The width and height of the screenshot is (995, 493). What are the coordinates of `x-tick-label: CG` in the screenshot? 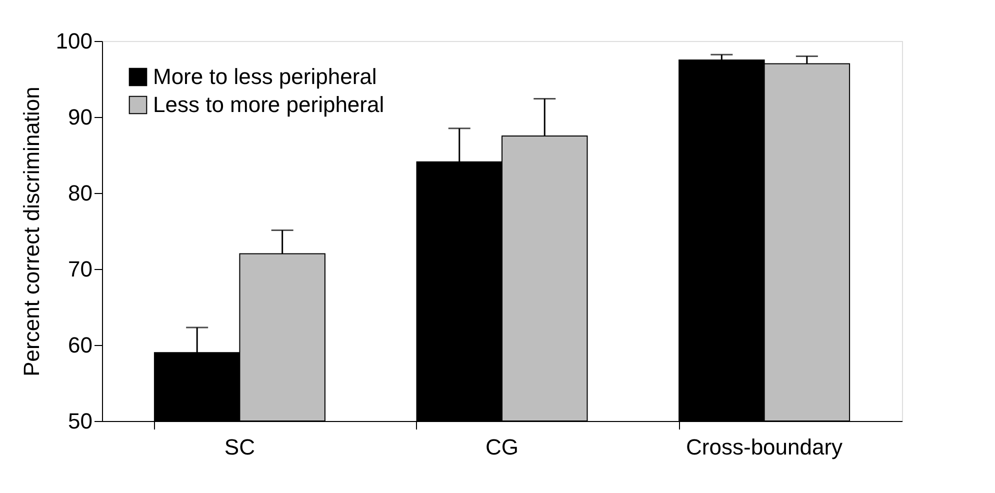 It's located at (502, 447).